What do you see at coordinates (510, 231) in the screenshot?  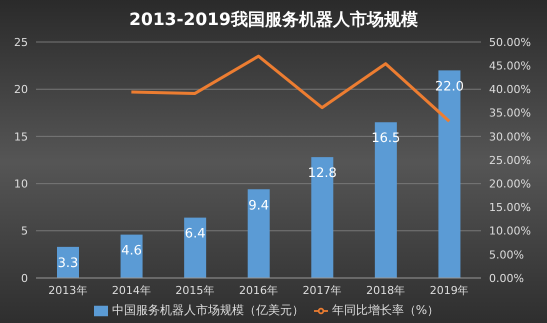 I see `y2-tick-label: 10.00%` at bounding box center [510, 231].